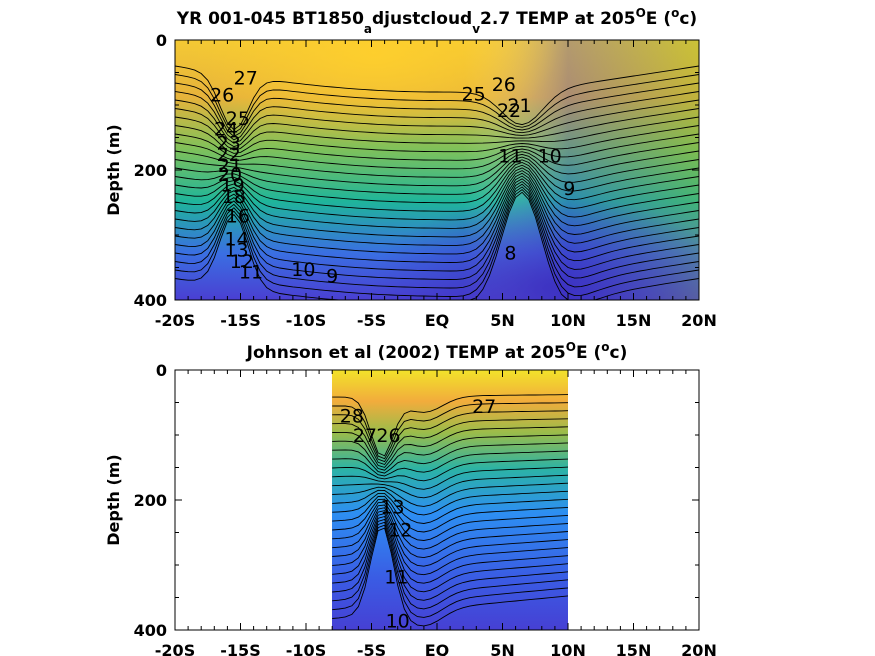  Describe the element at coordinates (229, 144) in the screenshot. I see `contour-label: 23` at that location.